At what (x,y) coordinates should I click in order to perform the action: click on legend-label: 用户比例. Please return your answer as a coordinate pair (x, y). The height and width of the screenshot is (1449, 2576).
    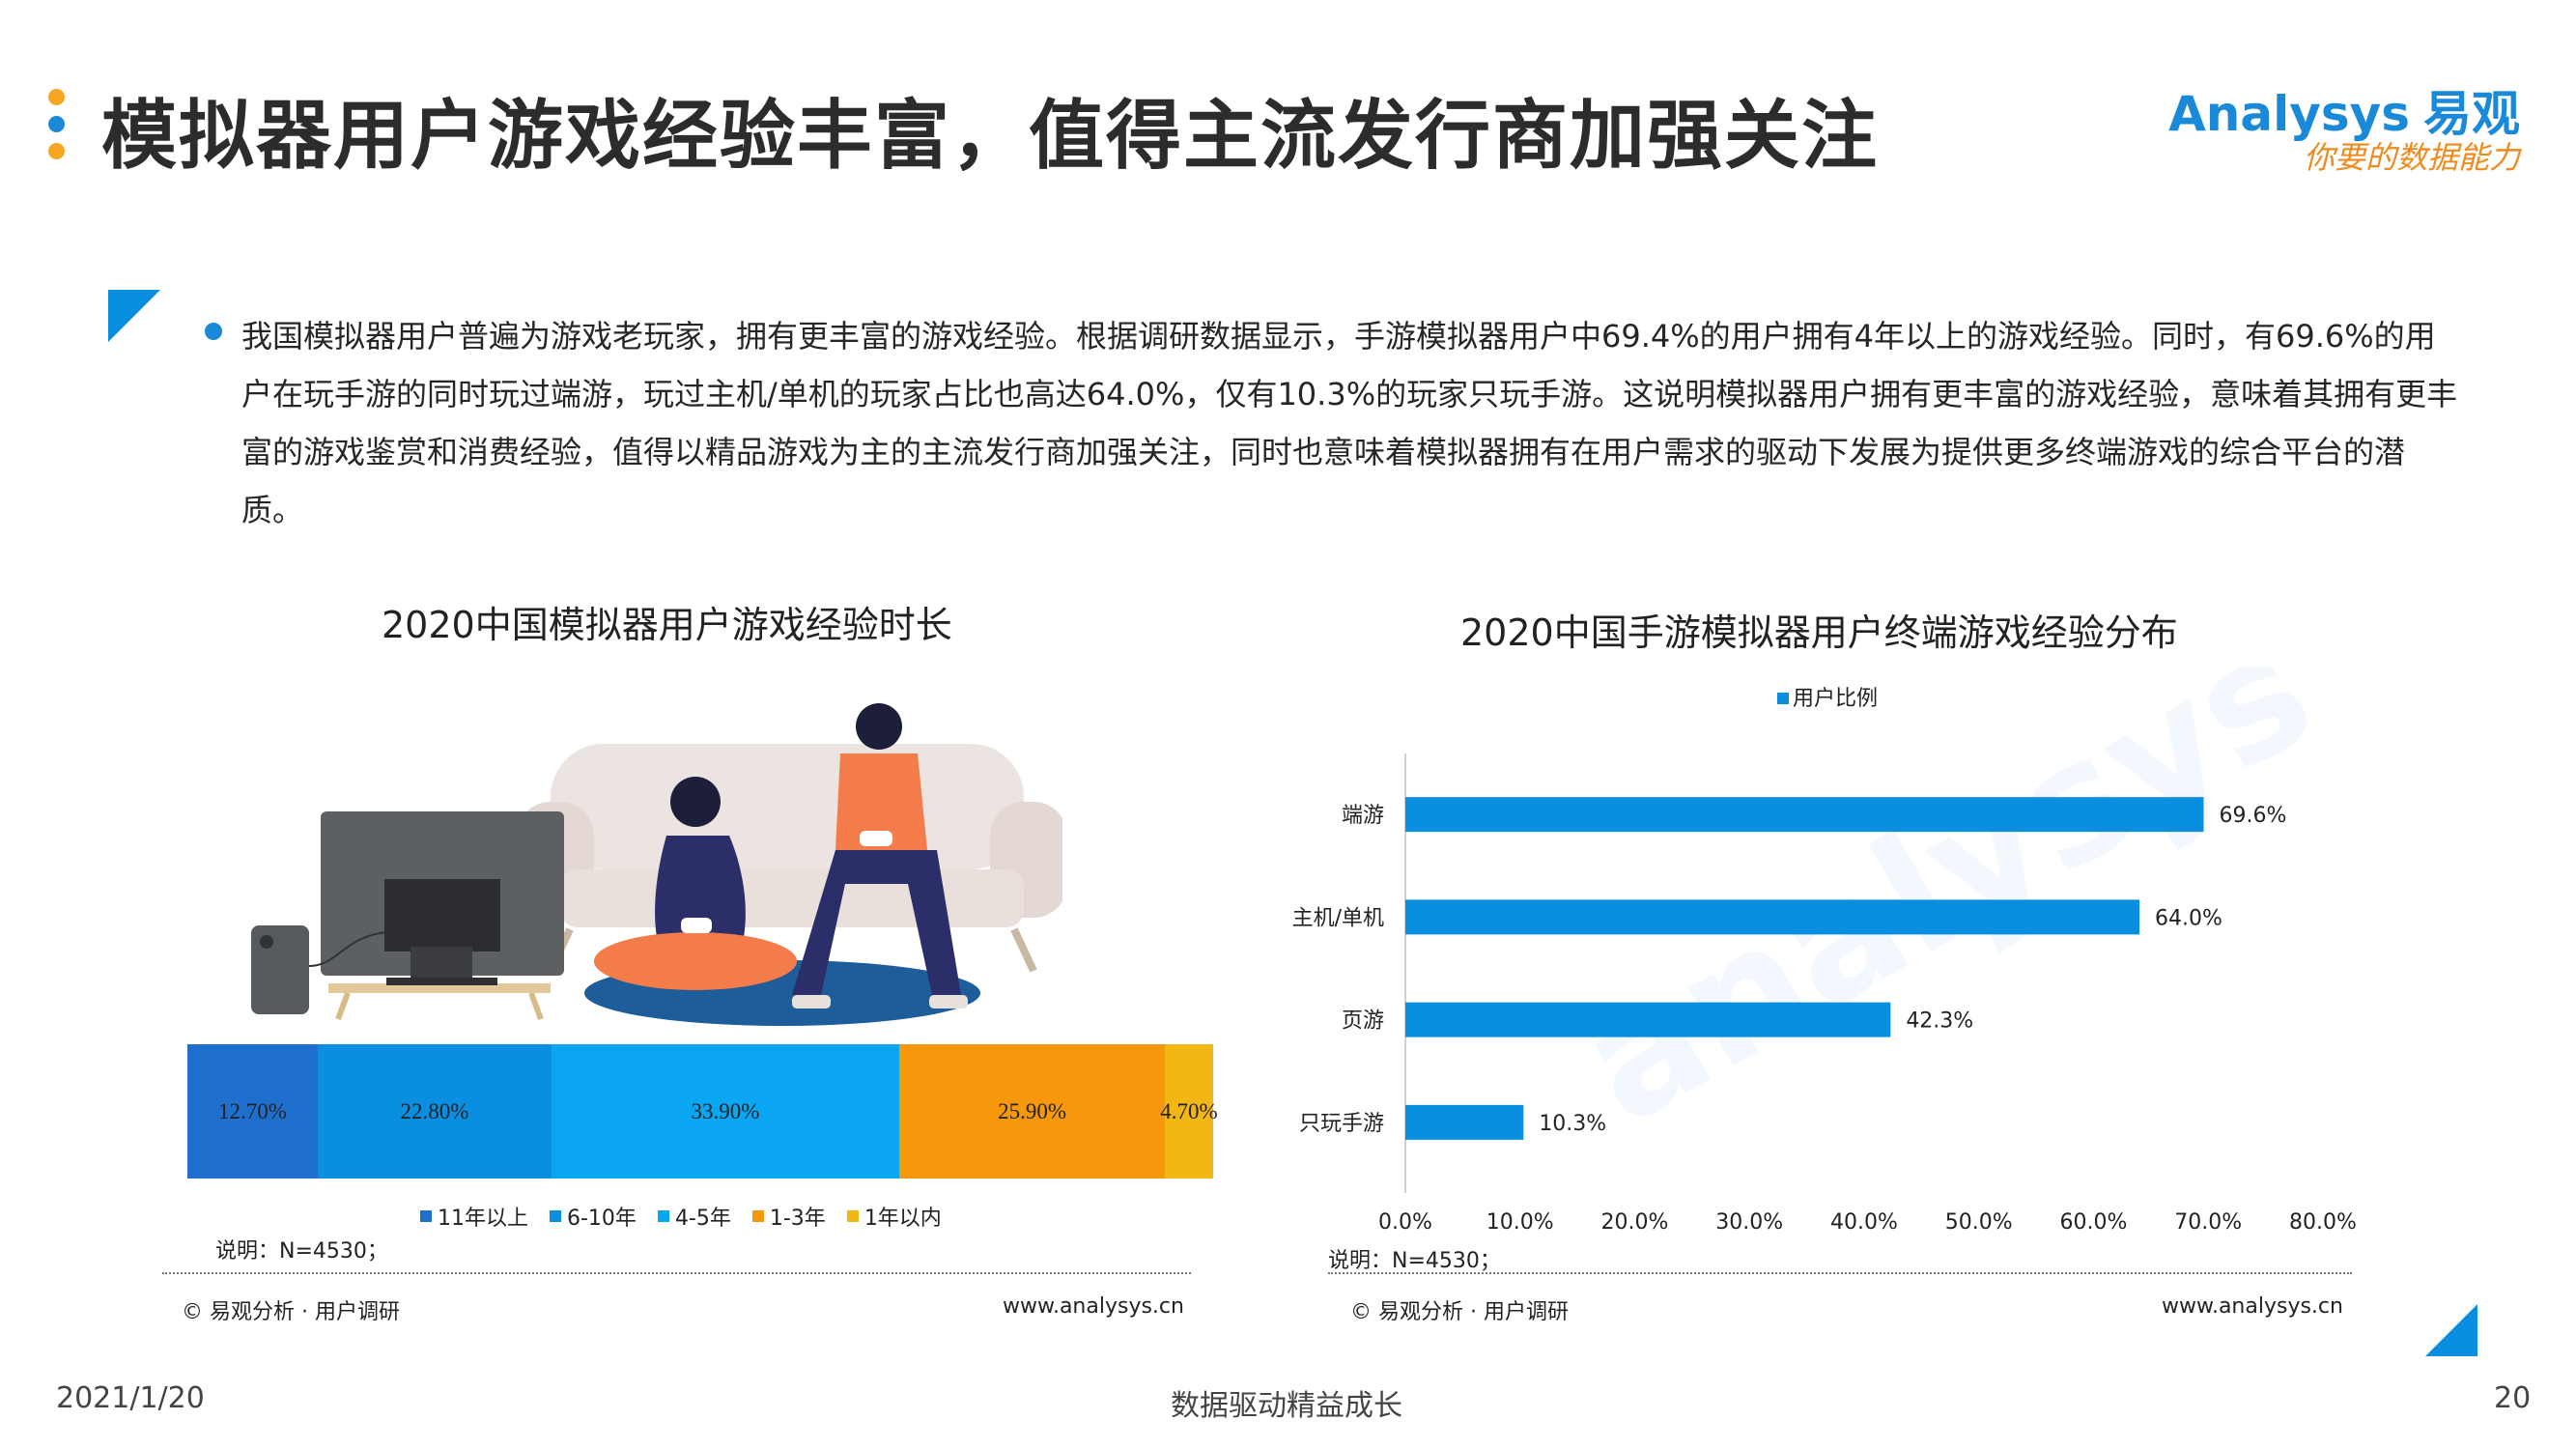
    Looking at the image, I should click on (1835, 699).